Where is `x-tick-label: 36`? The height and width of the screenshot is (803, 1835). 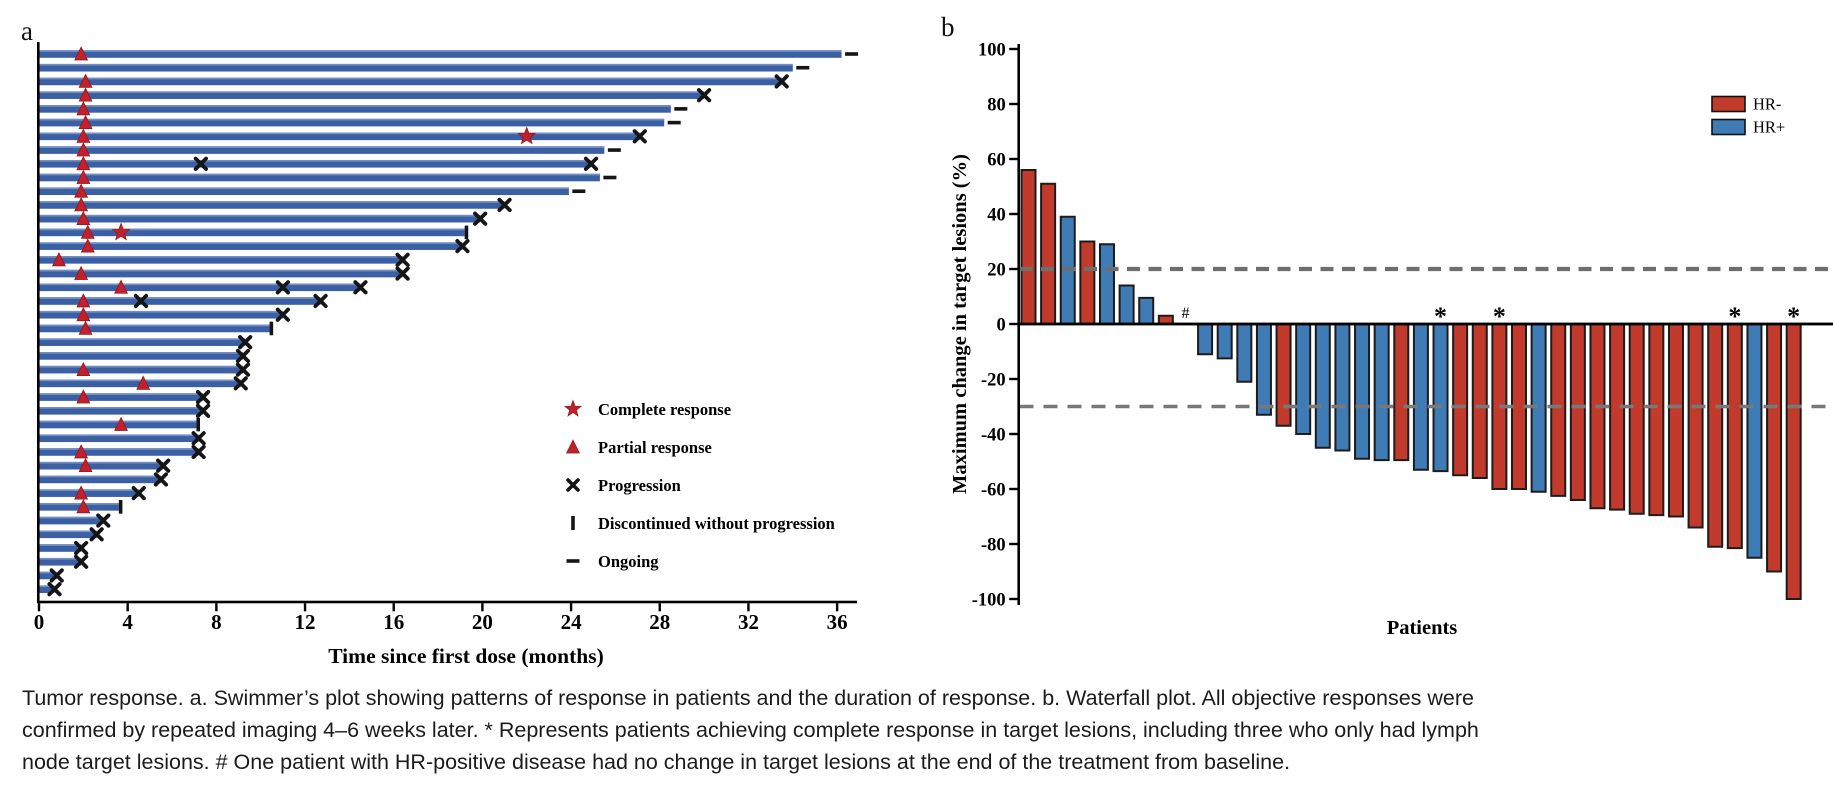
x-tick-label: 36 is located at coordinates (837, 622).